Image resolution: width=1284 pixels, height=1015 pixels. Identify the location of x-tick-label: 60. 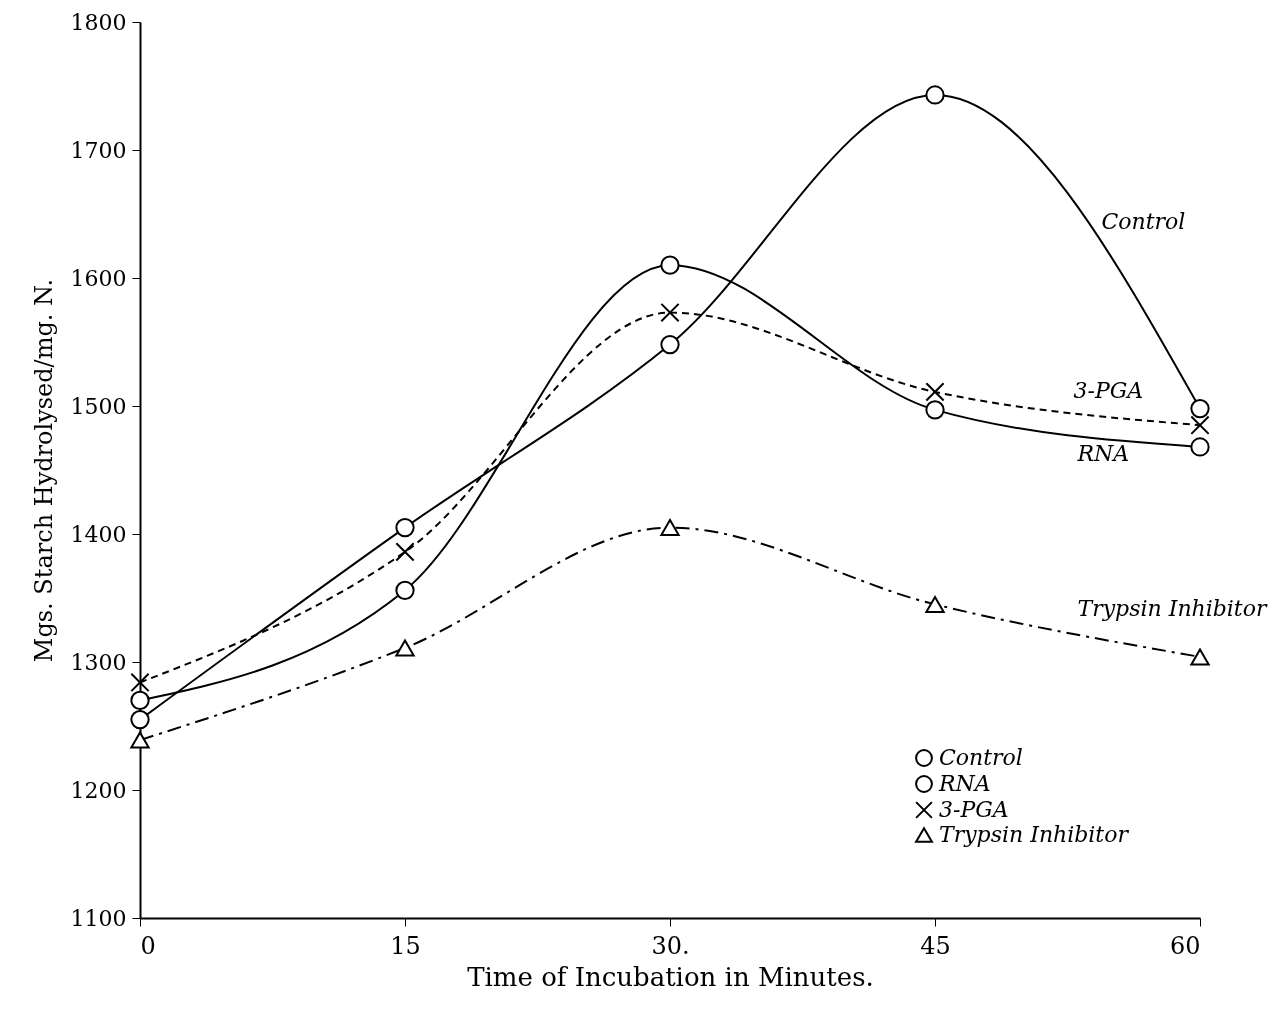
(1185, 945).